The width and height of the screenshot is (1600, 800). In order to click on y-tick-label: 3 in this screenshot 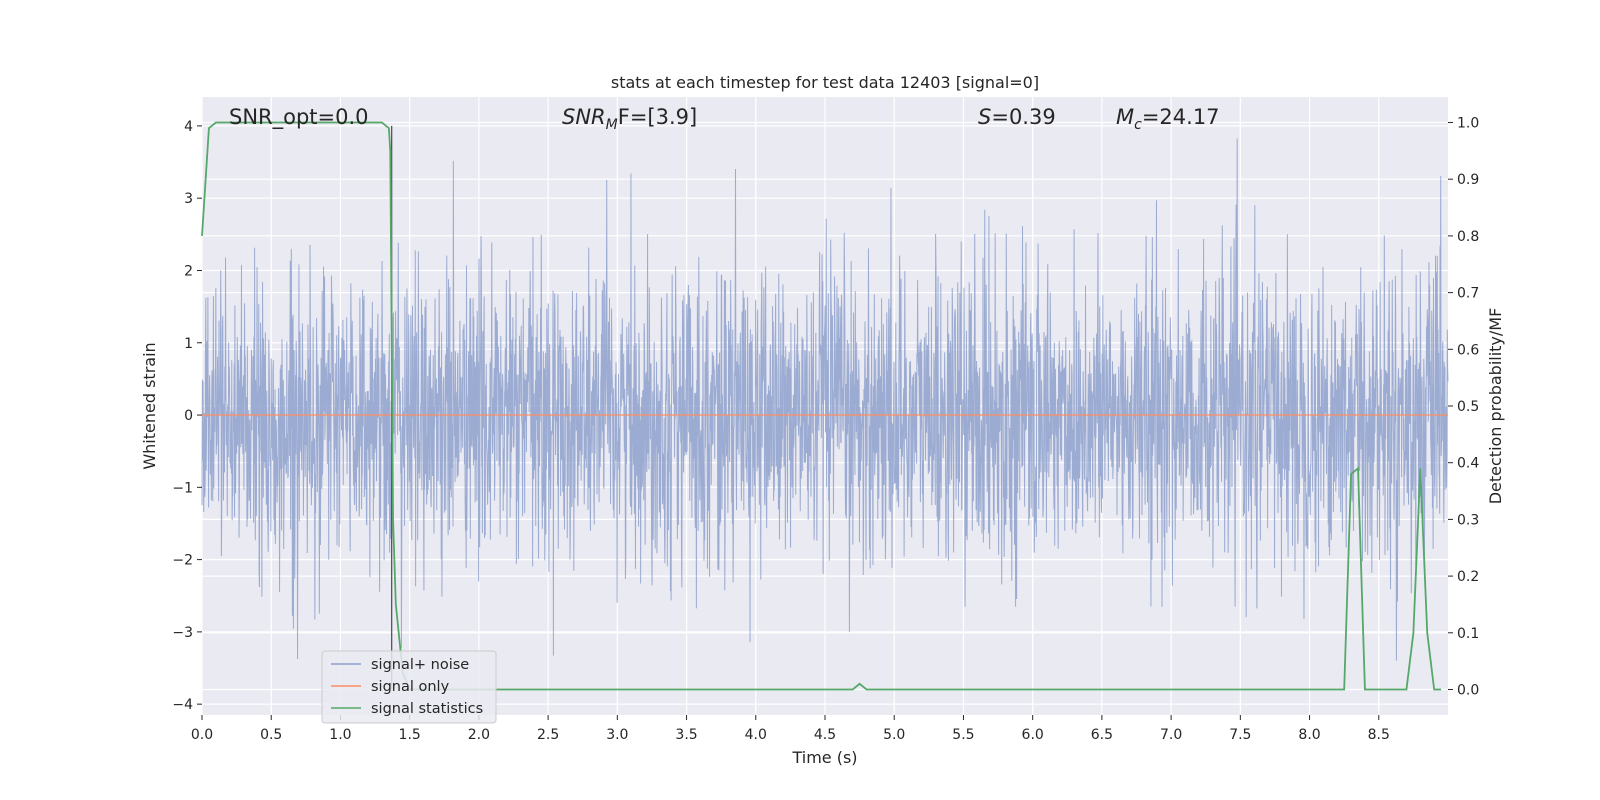, I will do `click(188, 199)`.